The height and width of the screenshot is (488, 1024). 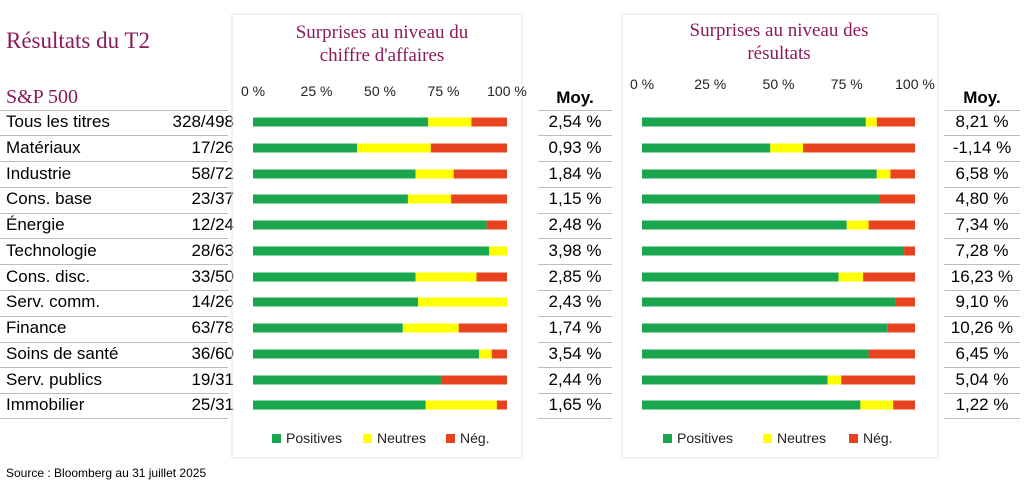 What do you see at coordinates (212, 353) in the screenshot?
I see `sector-ratio: 36/60` at bounding box center [212, 353].